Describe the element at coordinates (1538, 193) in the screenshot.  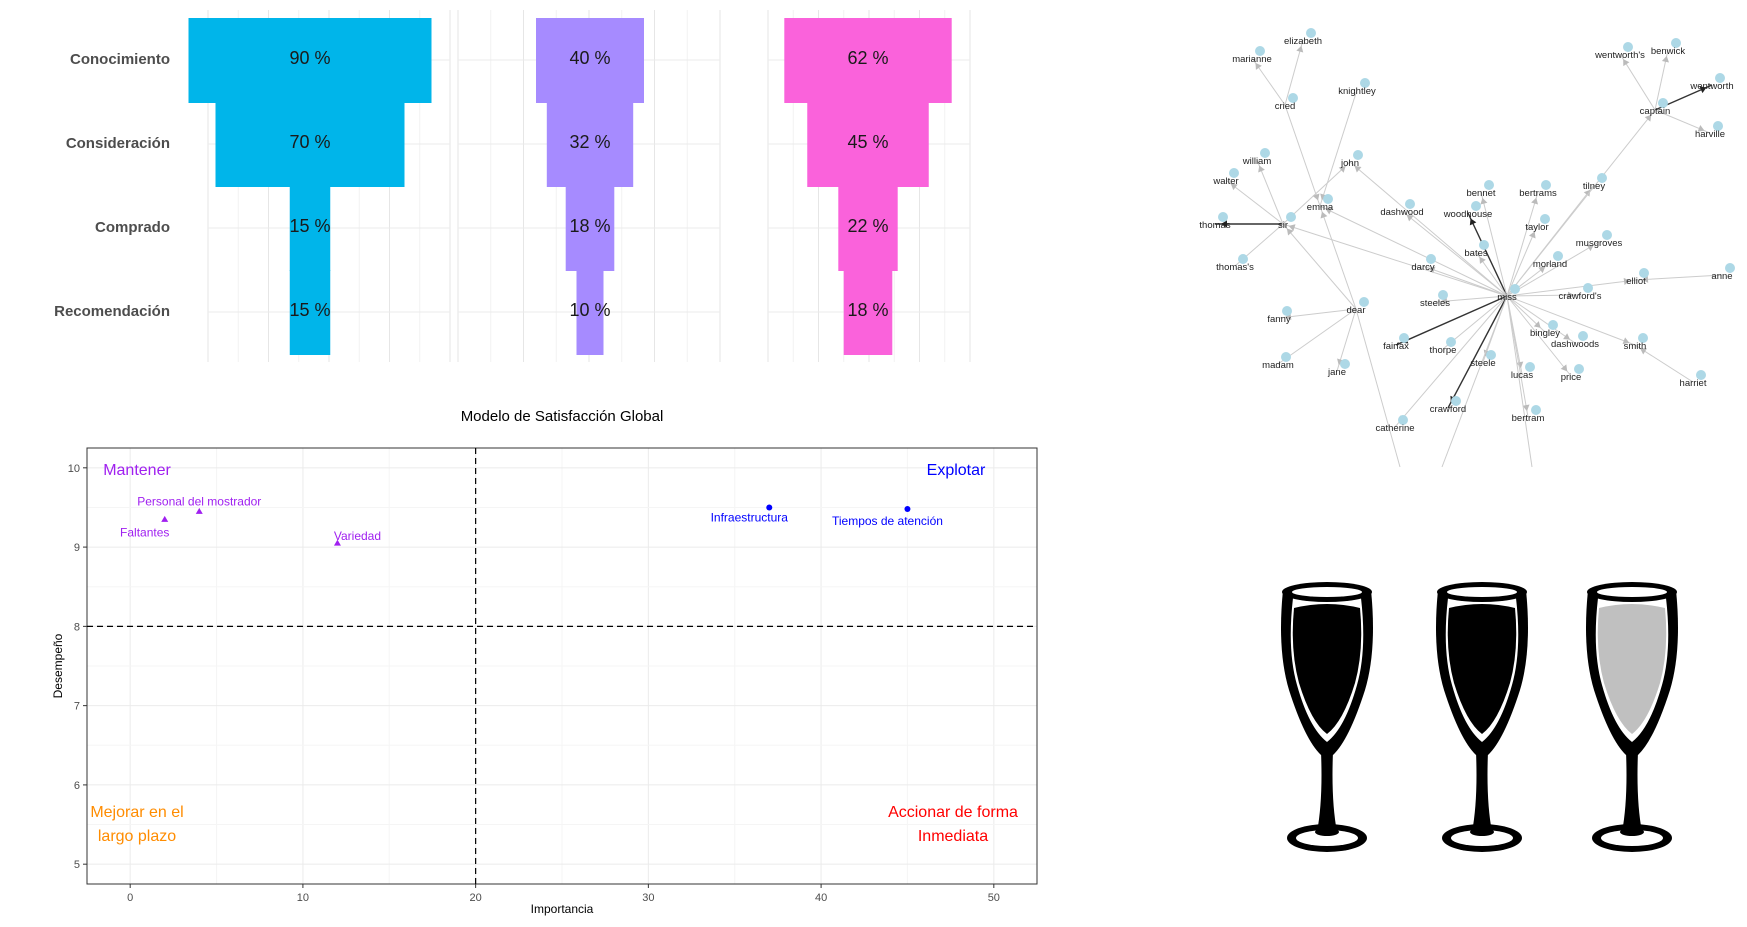
I see `network-node-label: bertrams` at that location.